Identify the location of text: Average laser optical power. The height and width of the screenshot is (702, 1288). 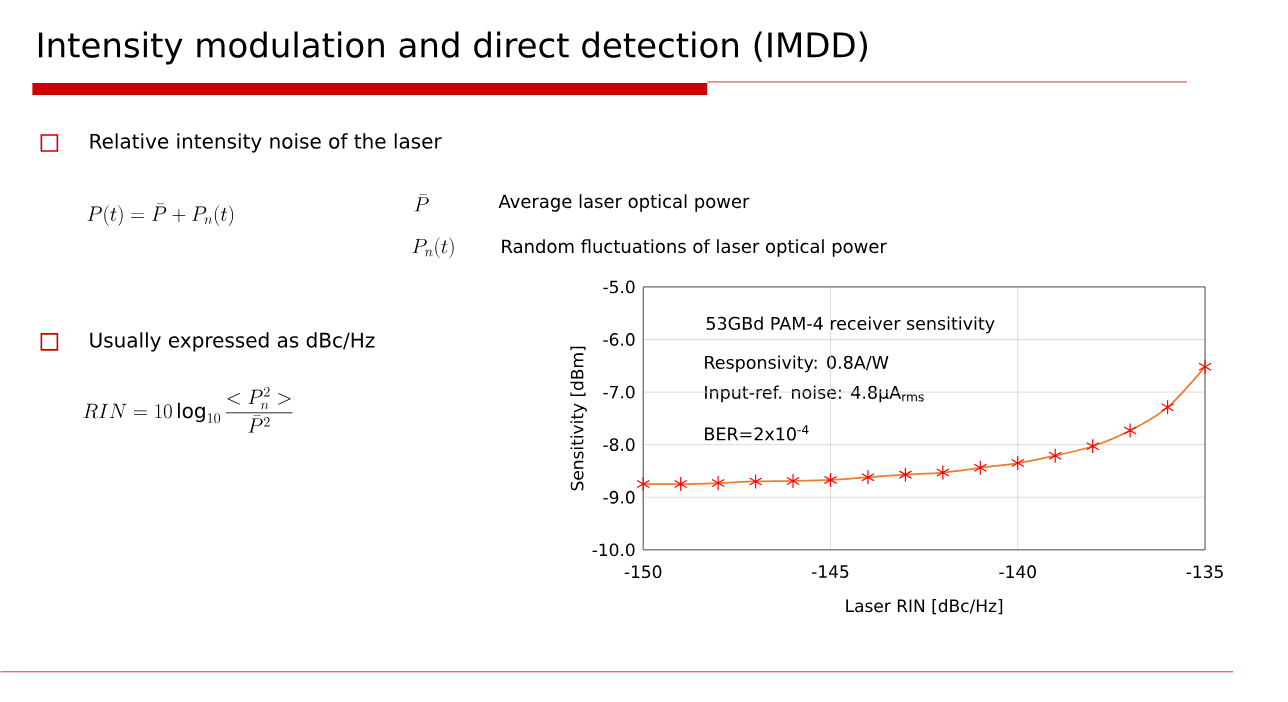
(624, 203).